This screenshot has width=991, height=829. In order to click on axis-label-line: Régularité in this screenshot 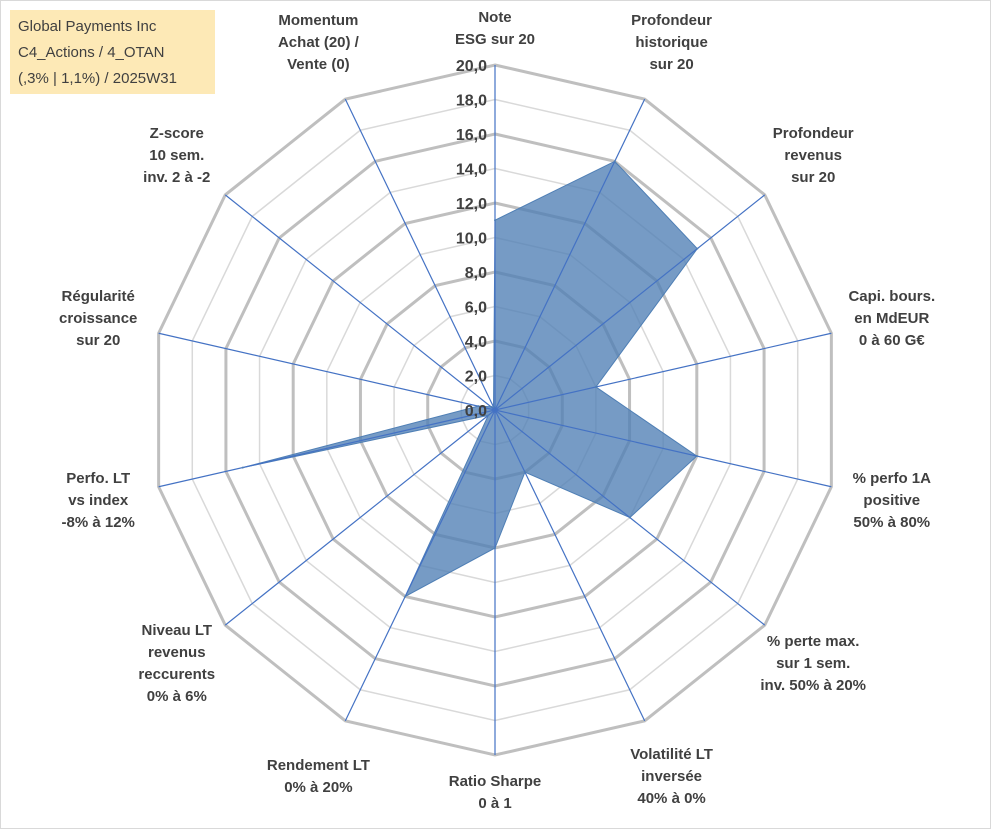, I will do `click(98, 297)`.